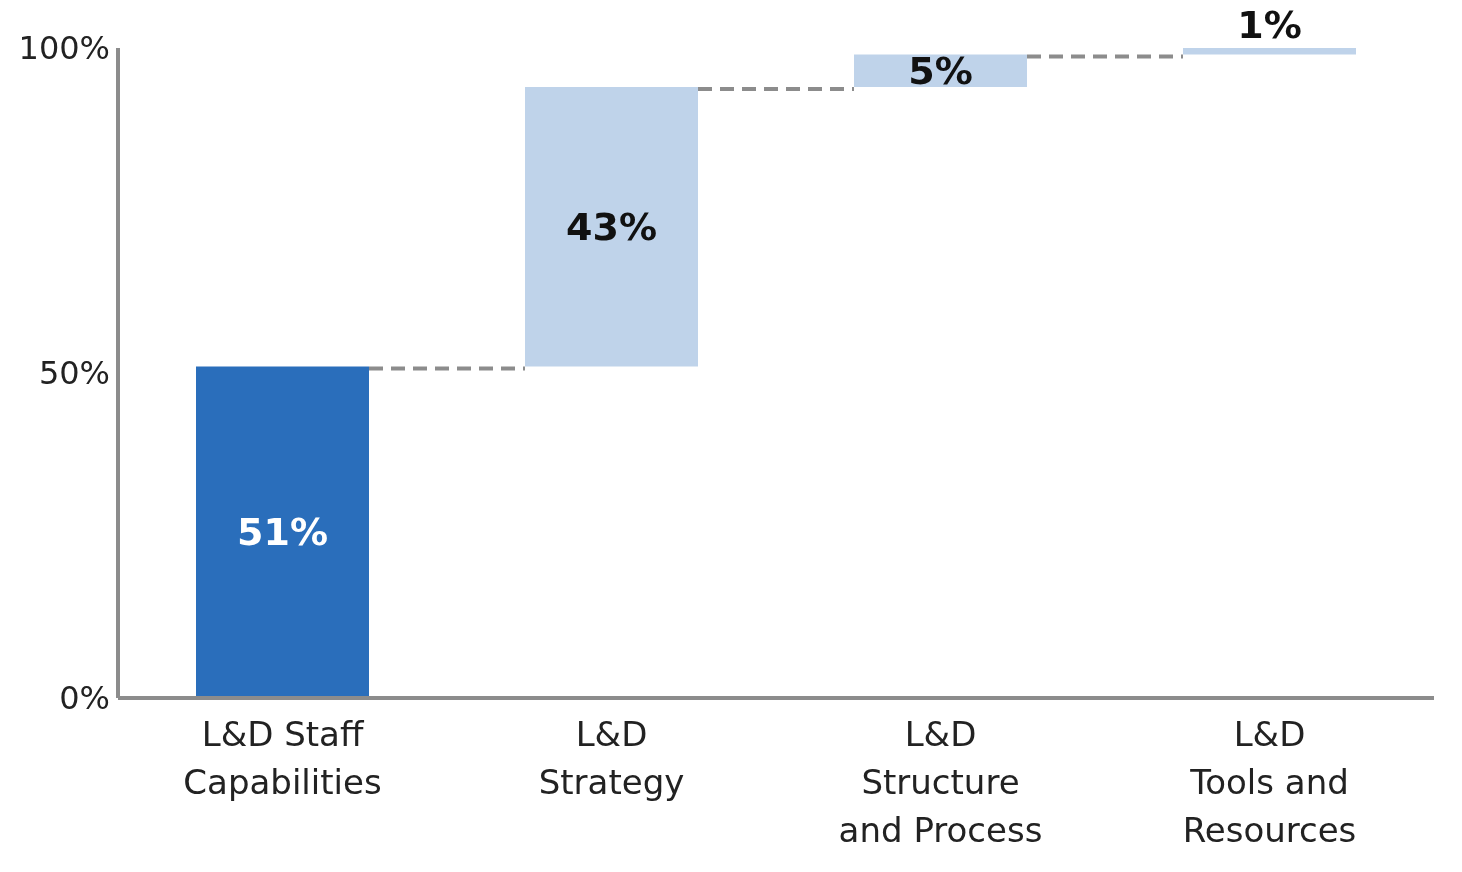 The image size is (1462, 872). I want to click on x-tick-label: L&D Strategy, so click(611, 758).